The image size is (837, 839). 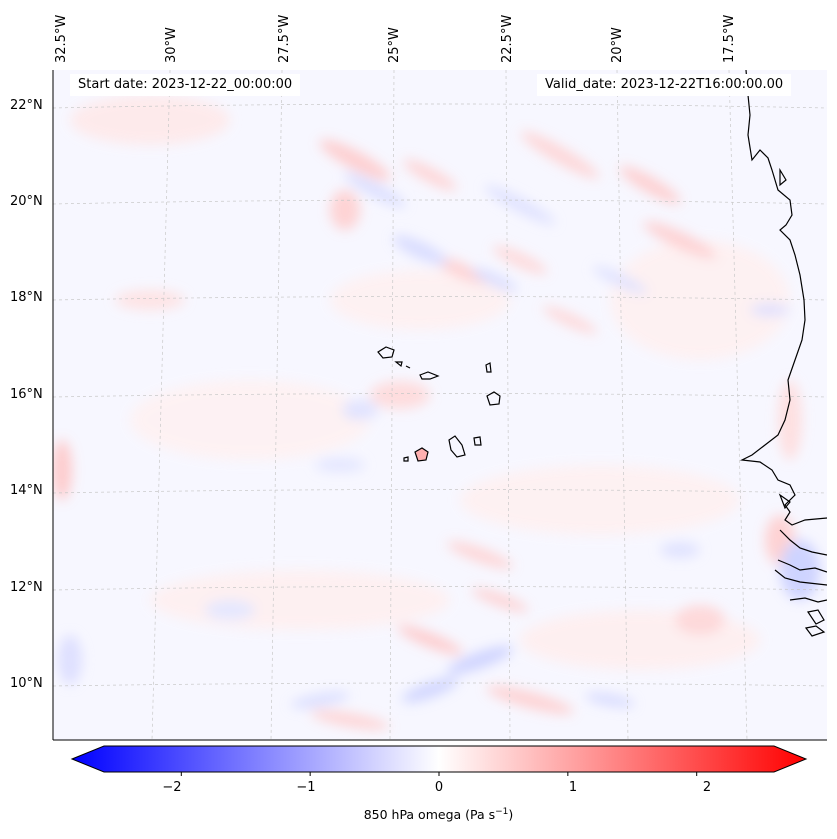 I want to click on island-brava, so click(x=406, y=459).